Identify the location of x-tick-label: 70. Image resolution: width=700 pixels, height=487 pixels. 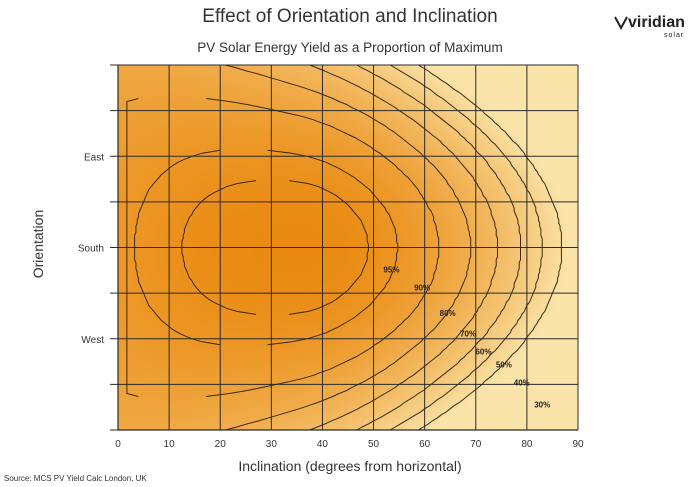
(476, 444).